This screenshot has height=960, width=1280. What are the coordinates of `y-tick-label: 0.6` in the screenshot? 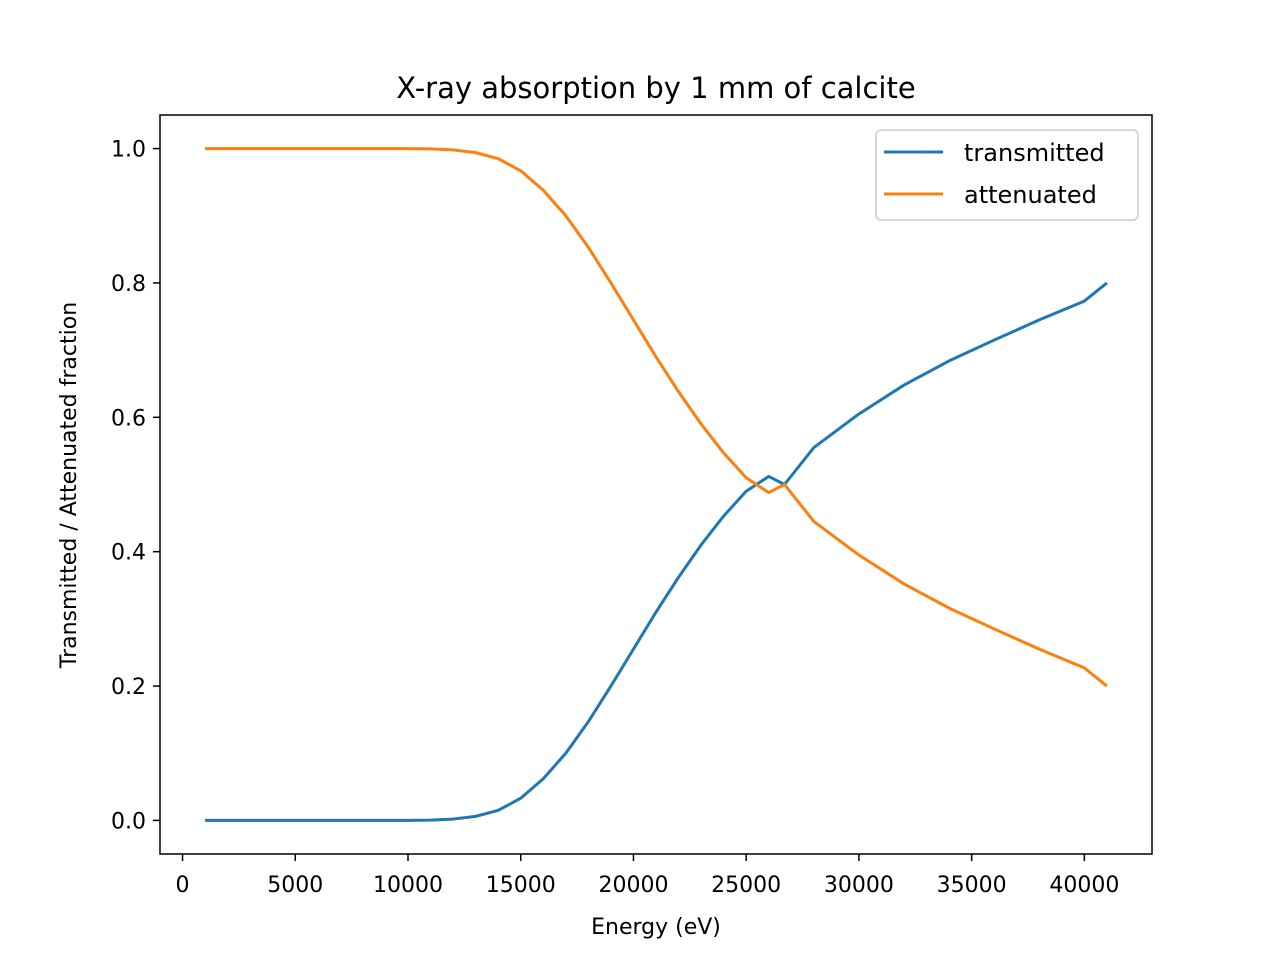 It's located at (128, 418).